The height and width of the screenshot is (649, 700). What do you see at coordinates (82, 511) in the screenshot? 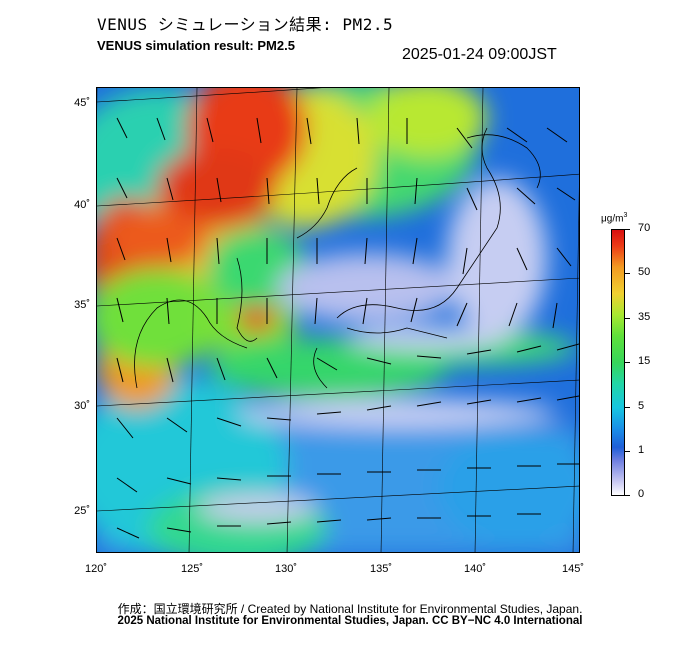
I see `lat-label-25: 25˚` at bounding box center [82, 511].